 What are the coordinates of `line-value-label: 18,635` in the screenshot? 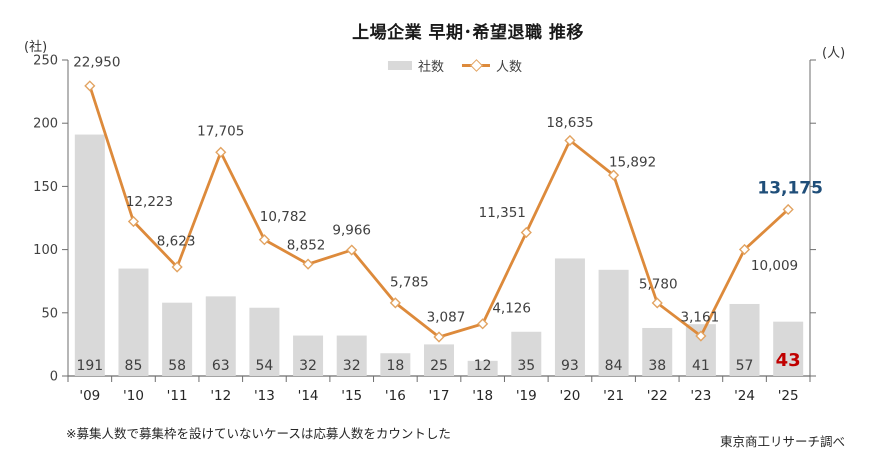 It's located at (569, 123).